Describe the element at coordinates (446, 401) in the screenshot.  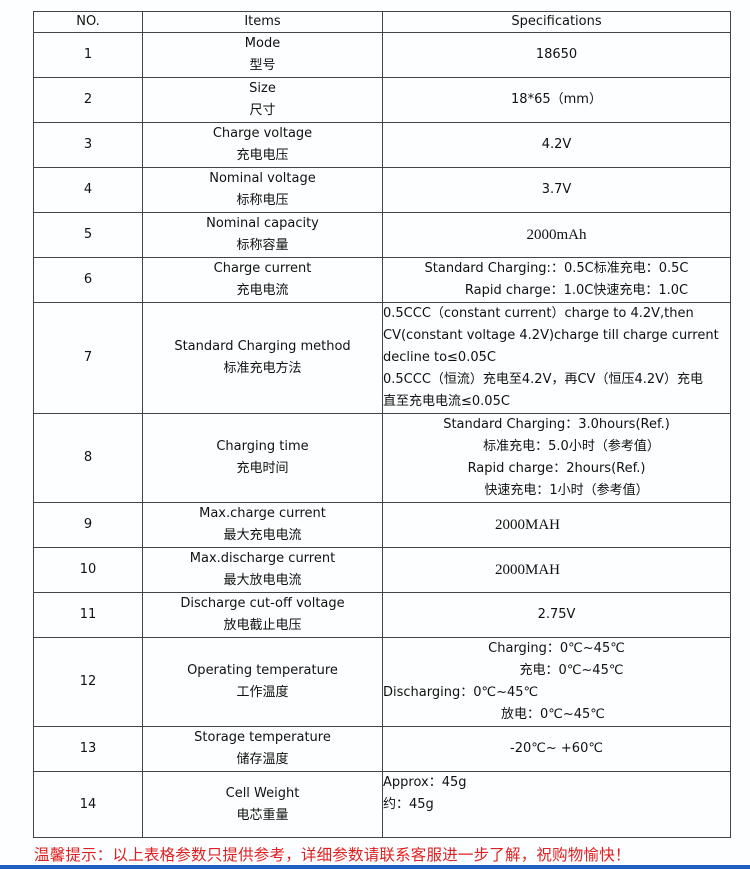
I see `spec-line: 直至充电电流≤0.05C` at that location.